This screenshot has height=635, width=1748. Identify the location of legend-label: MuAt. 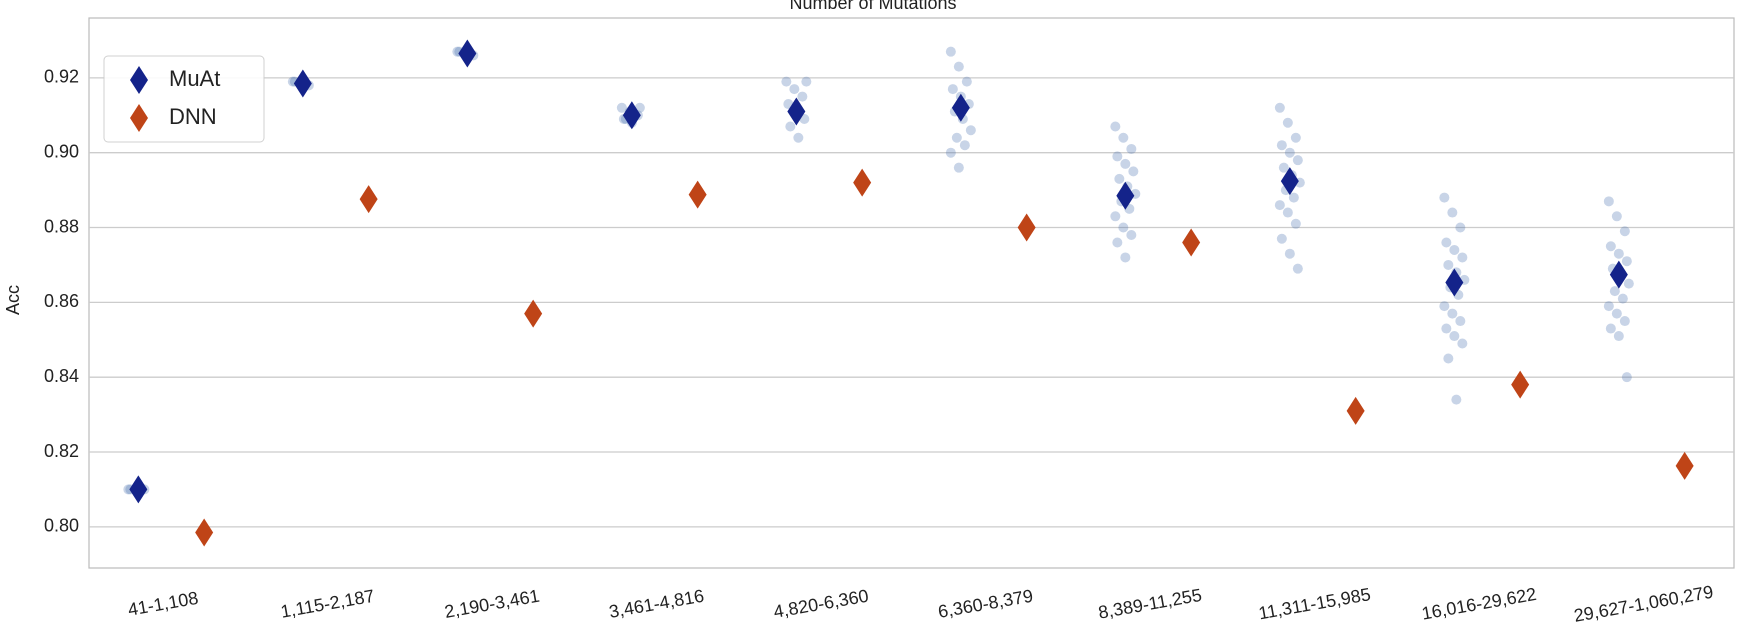
(194, 78).